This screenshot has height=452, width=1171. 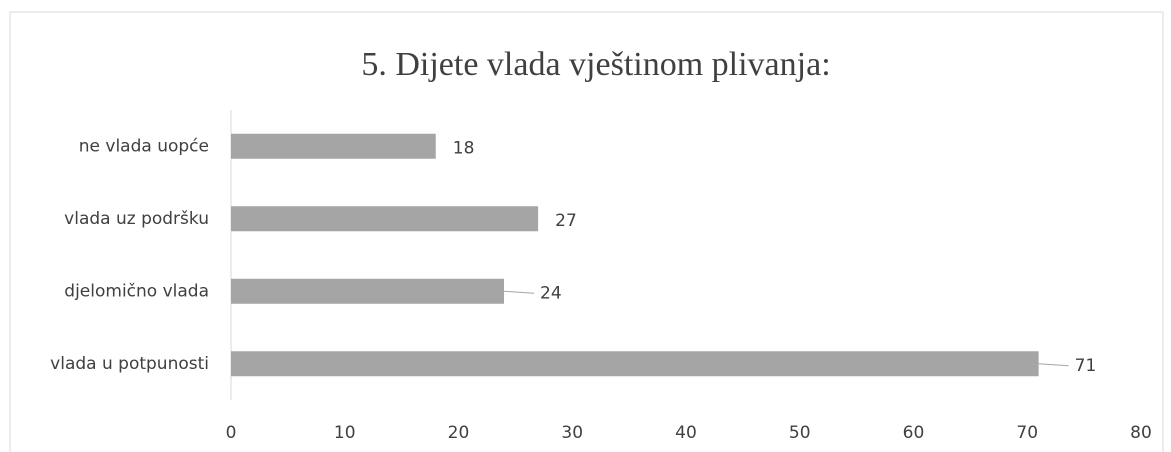 I want to click on data-label: 18, so click(x=464, y=148).